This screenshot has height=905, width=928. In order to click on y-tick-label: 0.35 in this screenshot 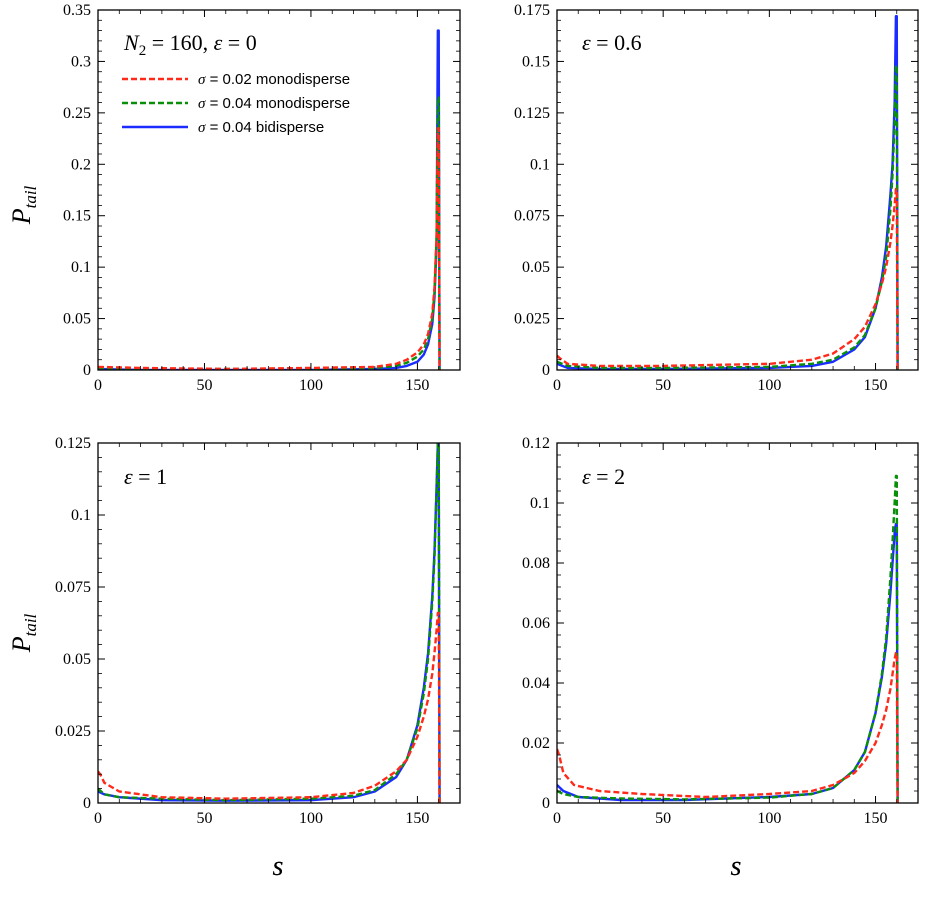, I will do `click(77, 10)`.